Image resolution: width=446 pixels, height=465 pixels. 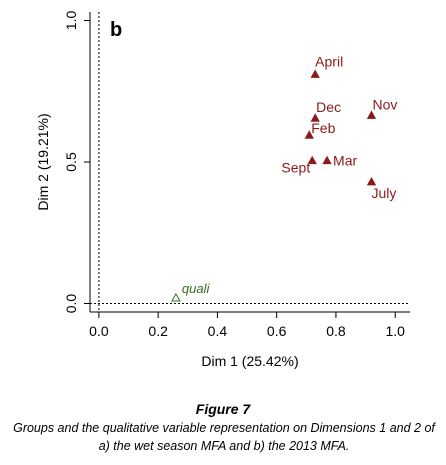 I want to click on point-dec, so click(x=315, y=117).